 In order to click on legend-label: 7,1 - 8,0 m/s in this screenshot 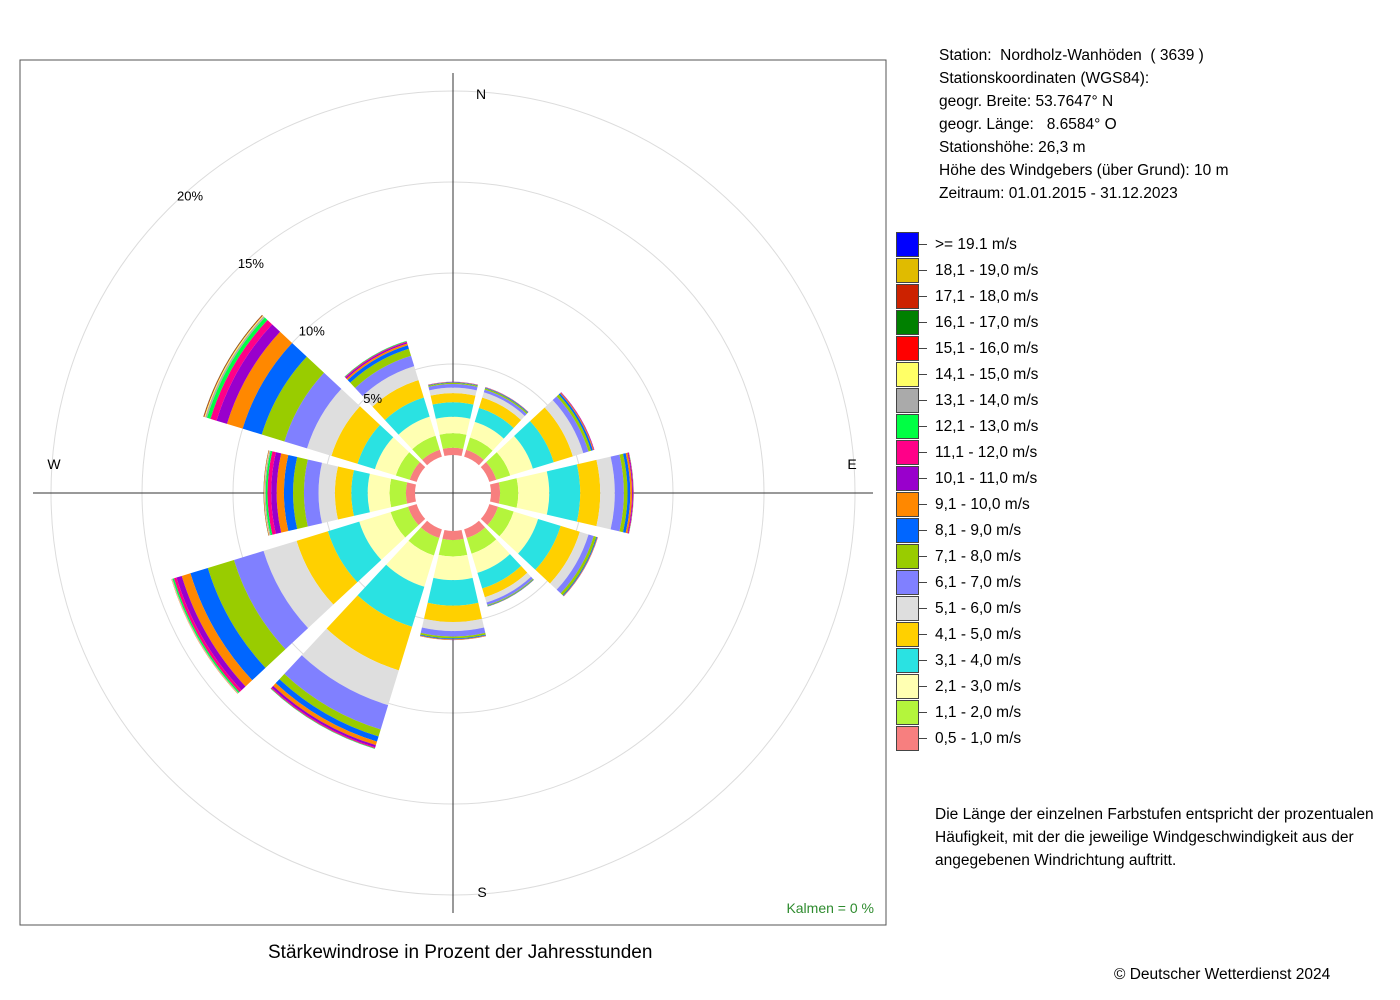, I will do `click(978, 556)`.